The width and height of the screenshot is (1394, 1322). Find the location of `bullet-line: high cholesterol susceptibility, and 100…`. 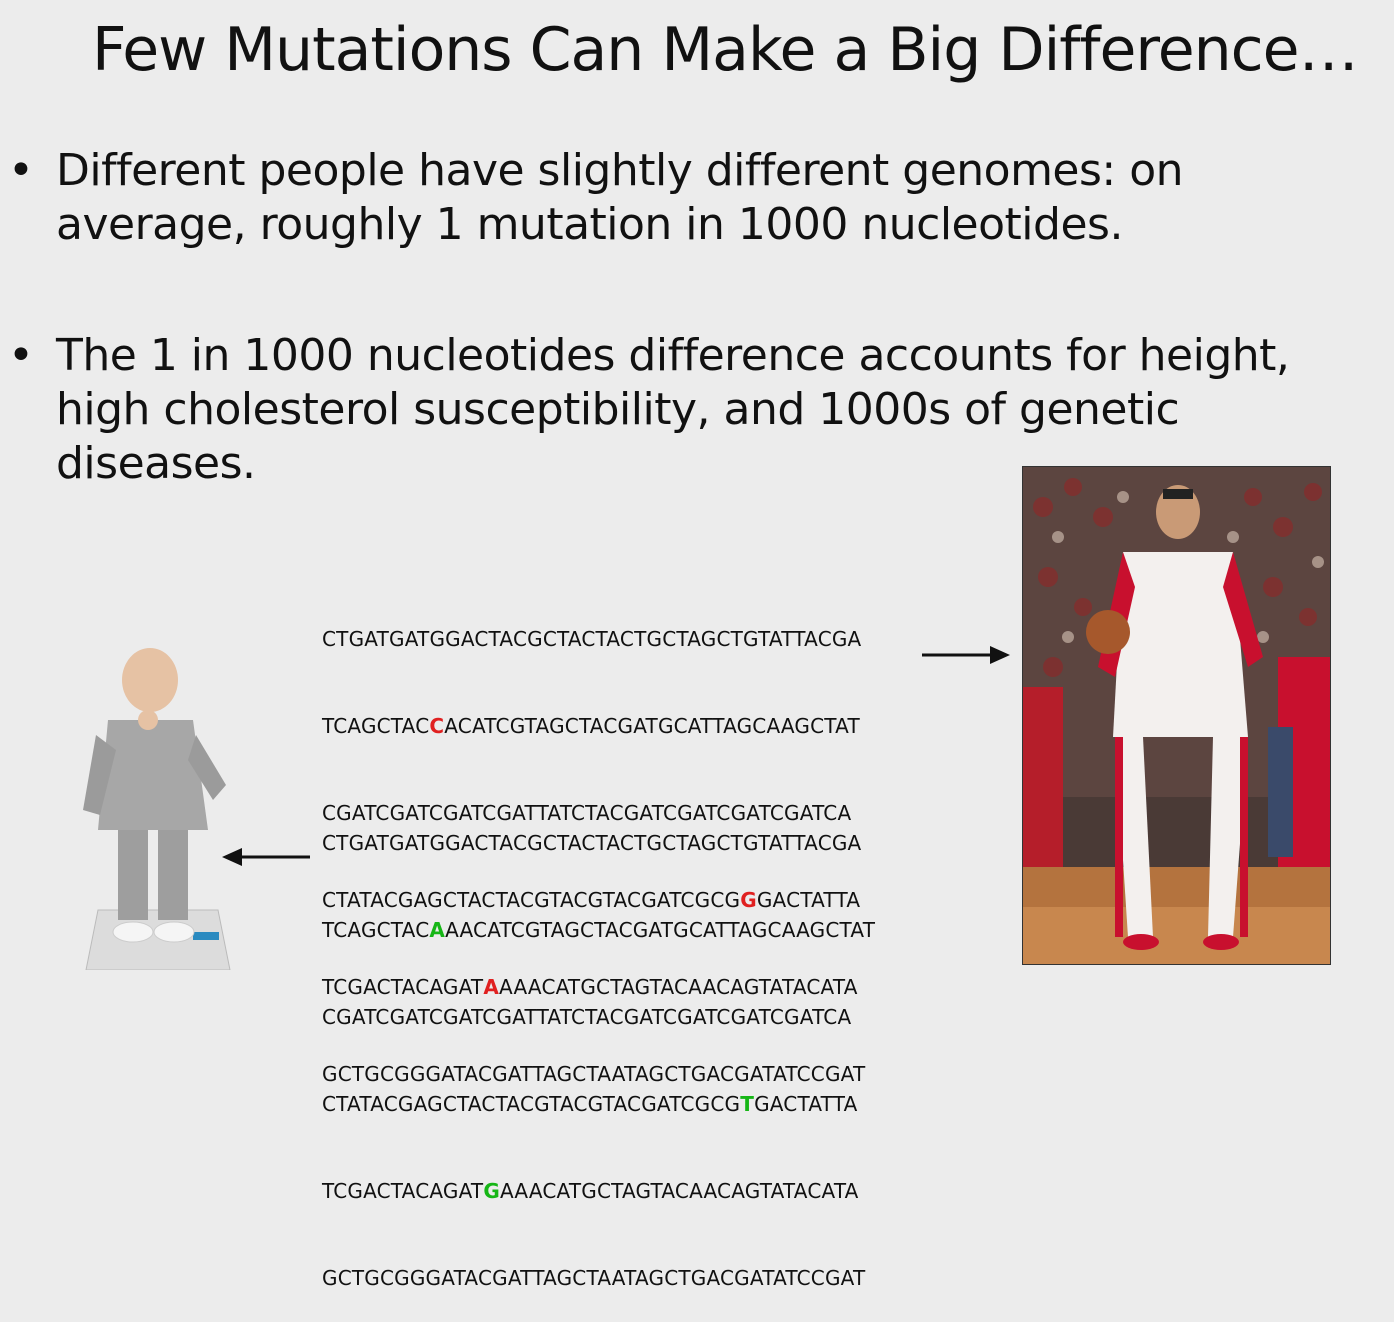

bullet-line: high cholesterol susceptibility, and 100… is located at coordinates (618, 409).